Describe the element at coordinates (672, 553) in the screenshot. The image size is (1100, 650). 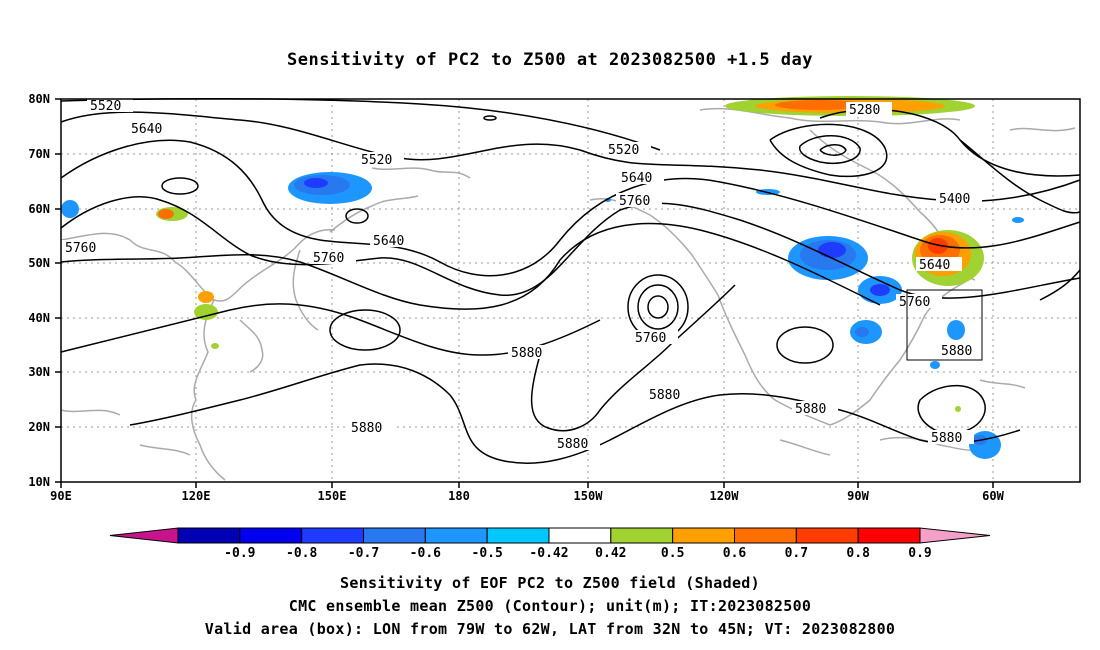
I see `colorbar-label: 0.5` at that location.